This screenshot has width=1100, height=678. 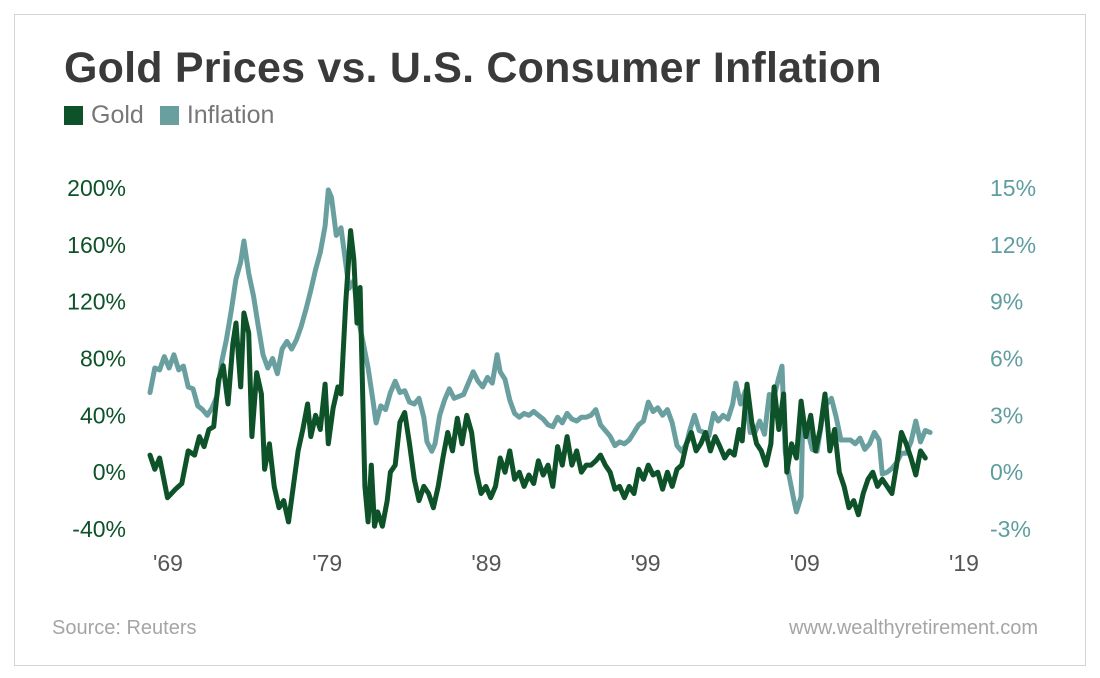 I want to click on legend: Gold Inflation, so click(x=177, y=115).